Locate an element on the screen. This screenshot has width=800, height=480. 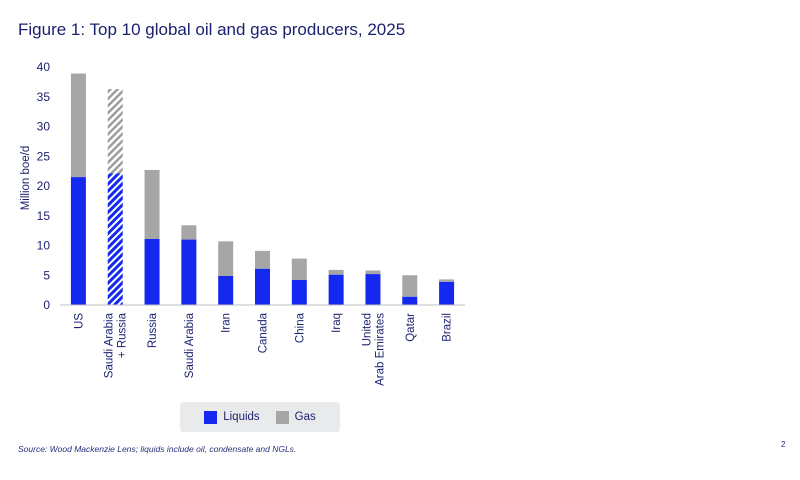
y-axis: 0 5 10 15 20 25 30 35 40 is located at coordinates (44, 186).